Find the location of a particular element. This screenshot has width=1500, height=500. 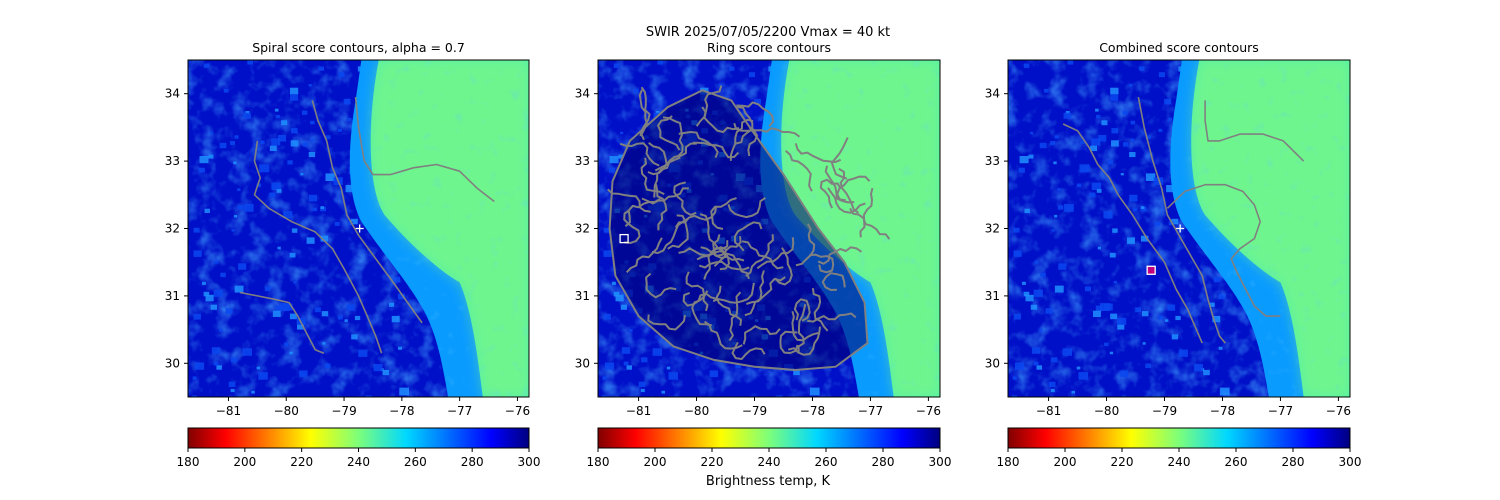

x-tick-label: −78 is located at coordinates (1222, 411).